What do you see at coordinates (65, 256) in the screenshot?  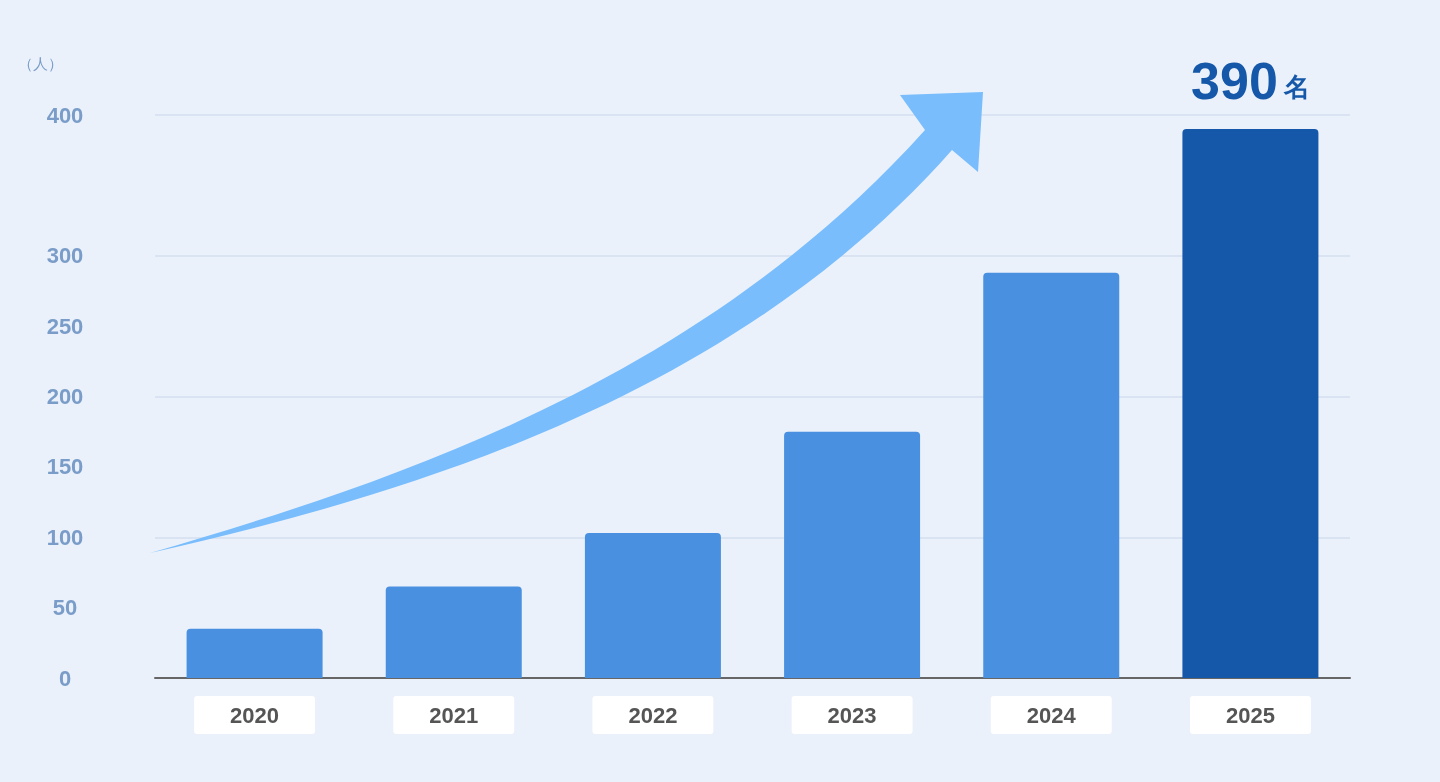 I see `y-tick-label: 300` at bounding box center [65, 256].